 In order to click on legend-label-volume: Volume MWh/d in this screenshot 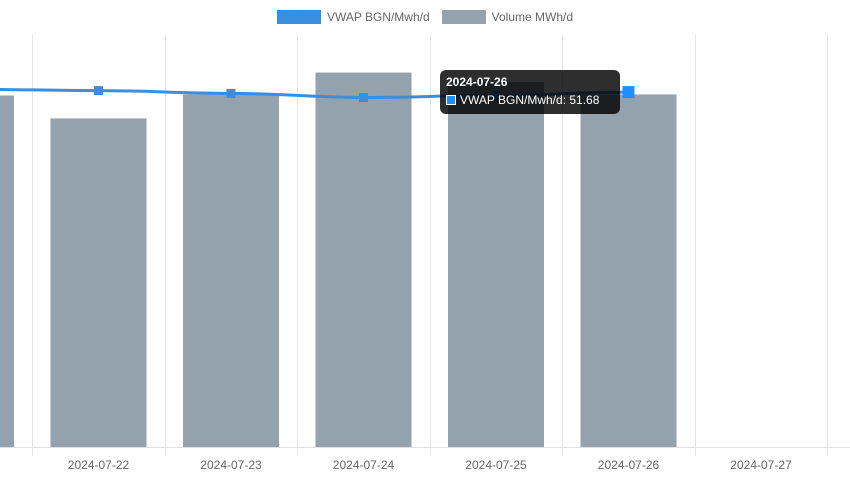, I will do `click(532, 17)`.